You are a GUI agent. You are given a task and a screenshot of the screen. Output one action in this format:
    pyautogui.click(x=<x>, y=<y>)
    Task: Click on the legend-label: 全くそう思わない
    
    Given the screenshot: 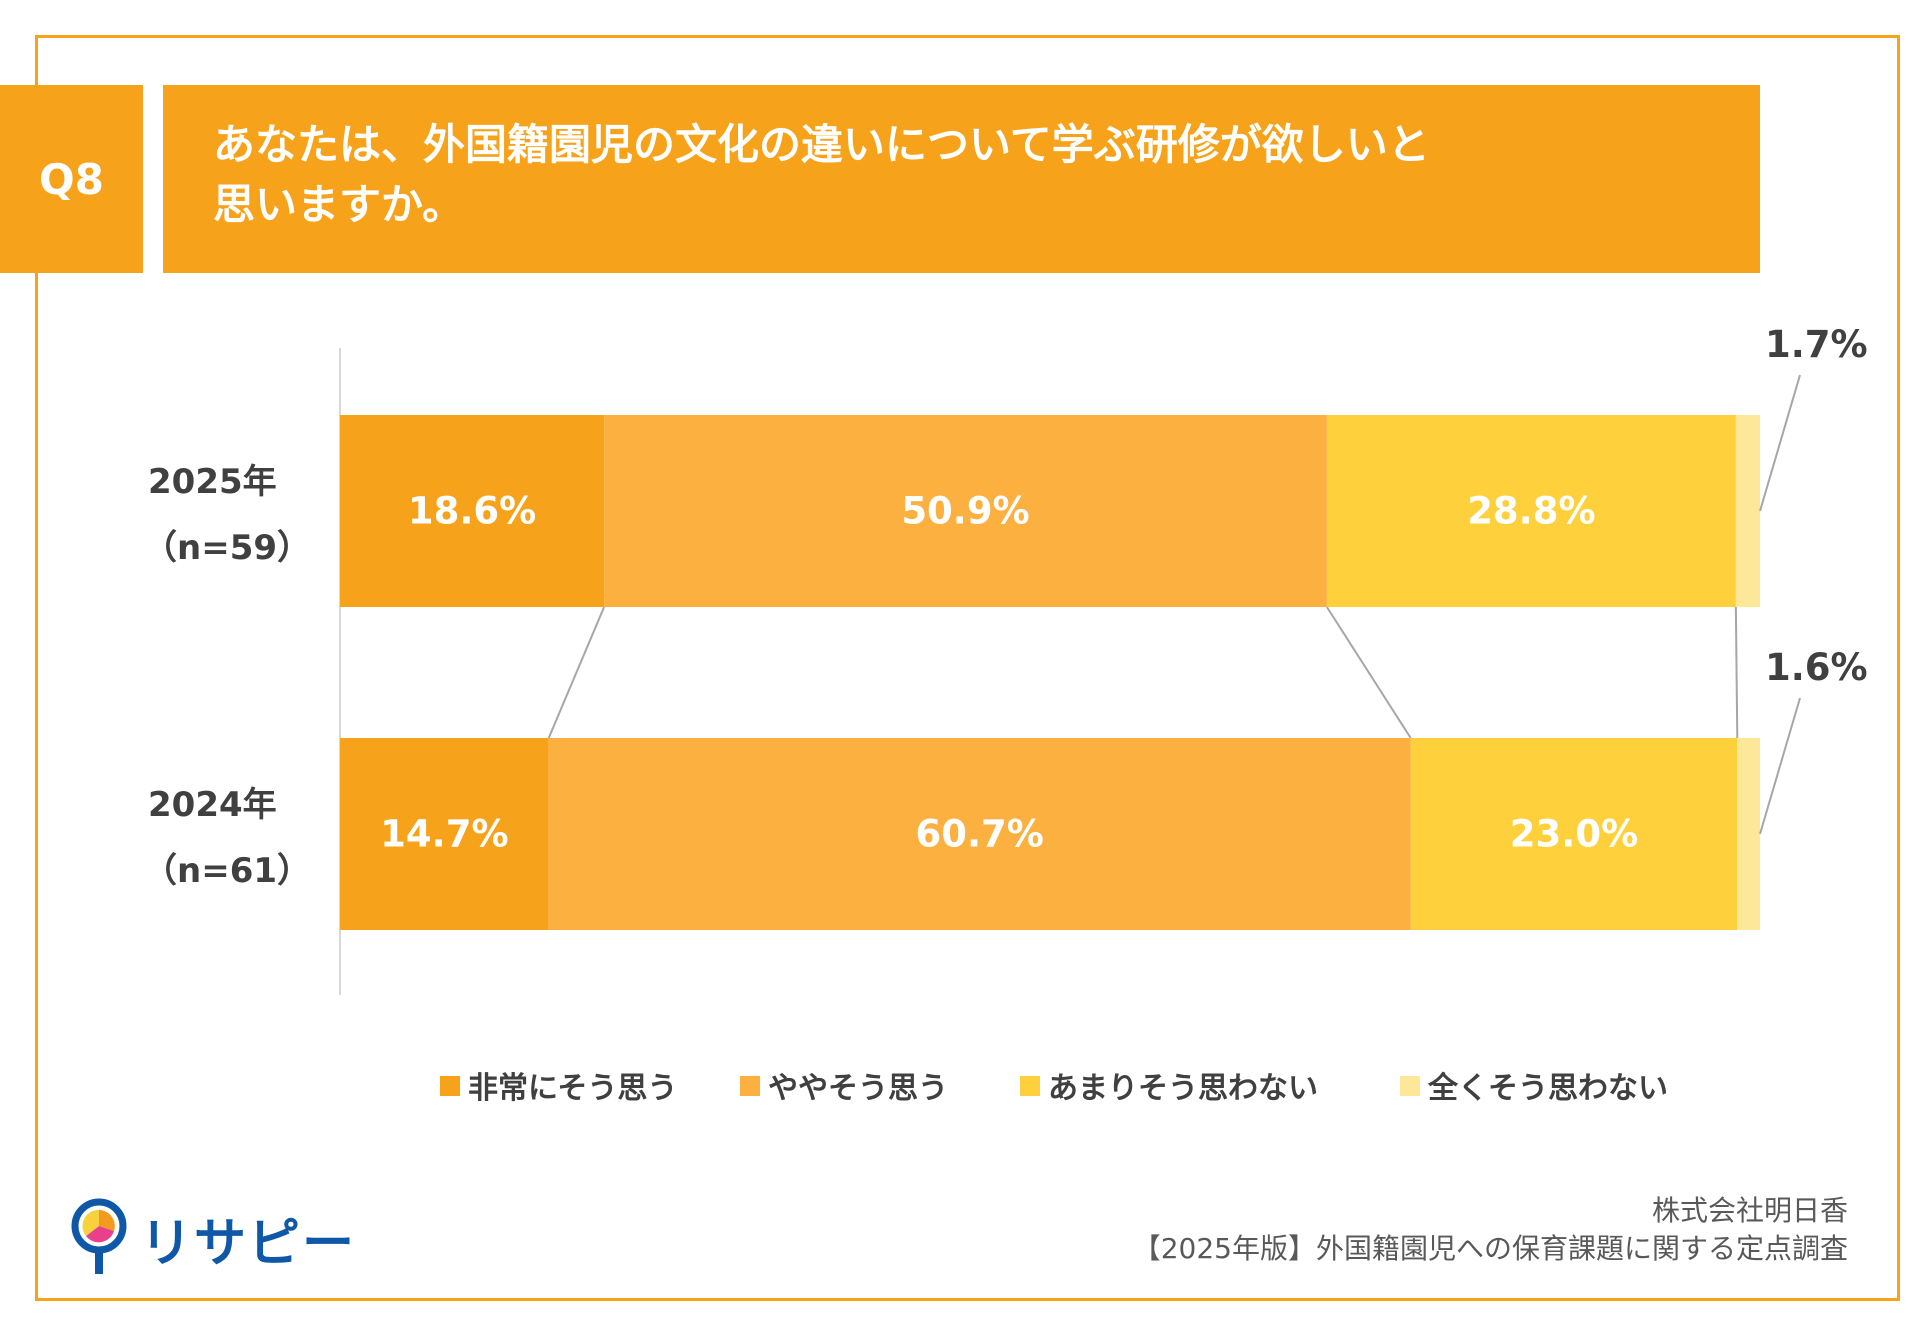 What is the action you would take?
    pyautogui.click(x=1547, y=1088)
    